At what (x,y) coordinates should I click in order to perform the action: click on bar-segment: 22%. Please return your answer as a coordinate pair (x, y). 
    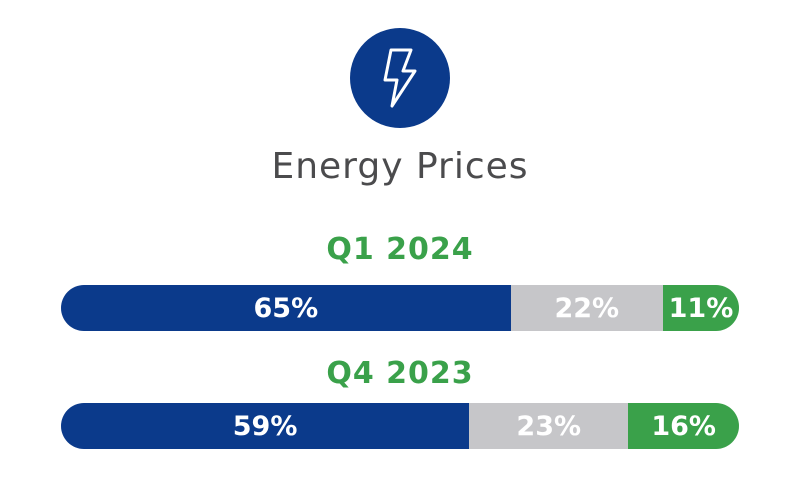
    Looking at the image, I should click on (586, 308).